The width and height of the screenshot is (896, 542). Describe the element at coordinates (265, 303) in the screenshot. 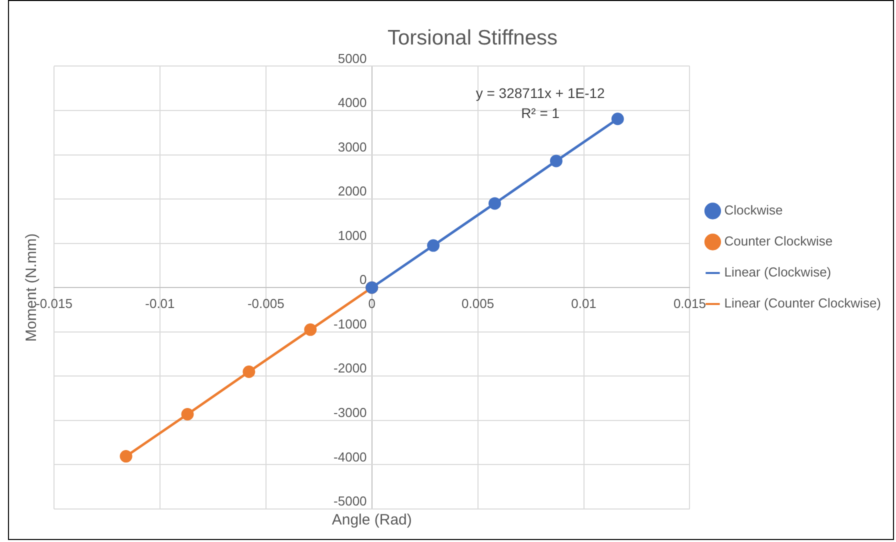

I see `x-tick-label: -0.005` at that location.